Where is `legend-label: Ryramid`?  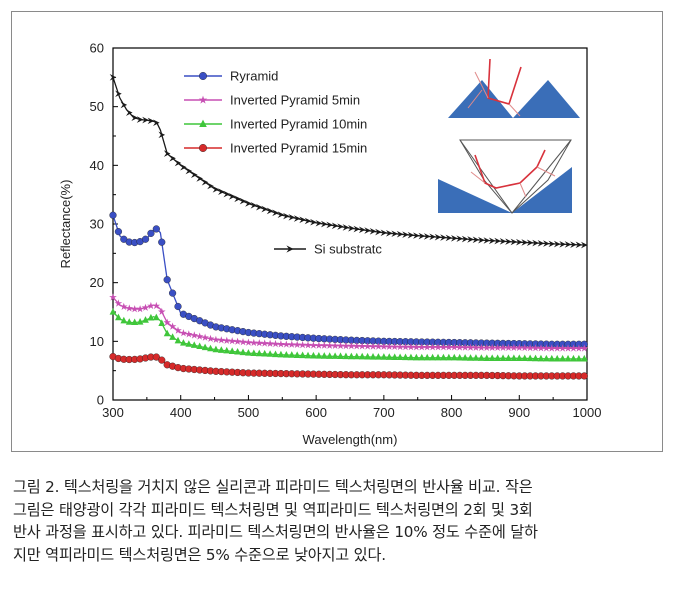 legend-label: Ryramid is located at coordinates (254, 76).